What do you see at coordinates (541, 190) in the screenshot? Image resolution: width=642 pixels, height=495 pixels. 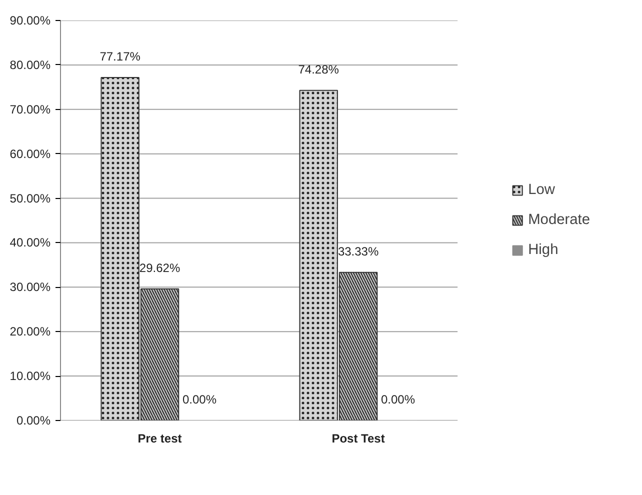 I see `legend-label: Low` at bounding box center [541, 190].